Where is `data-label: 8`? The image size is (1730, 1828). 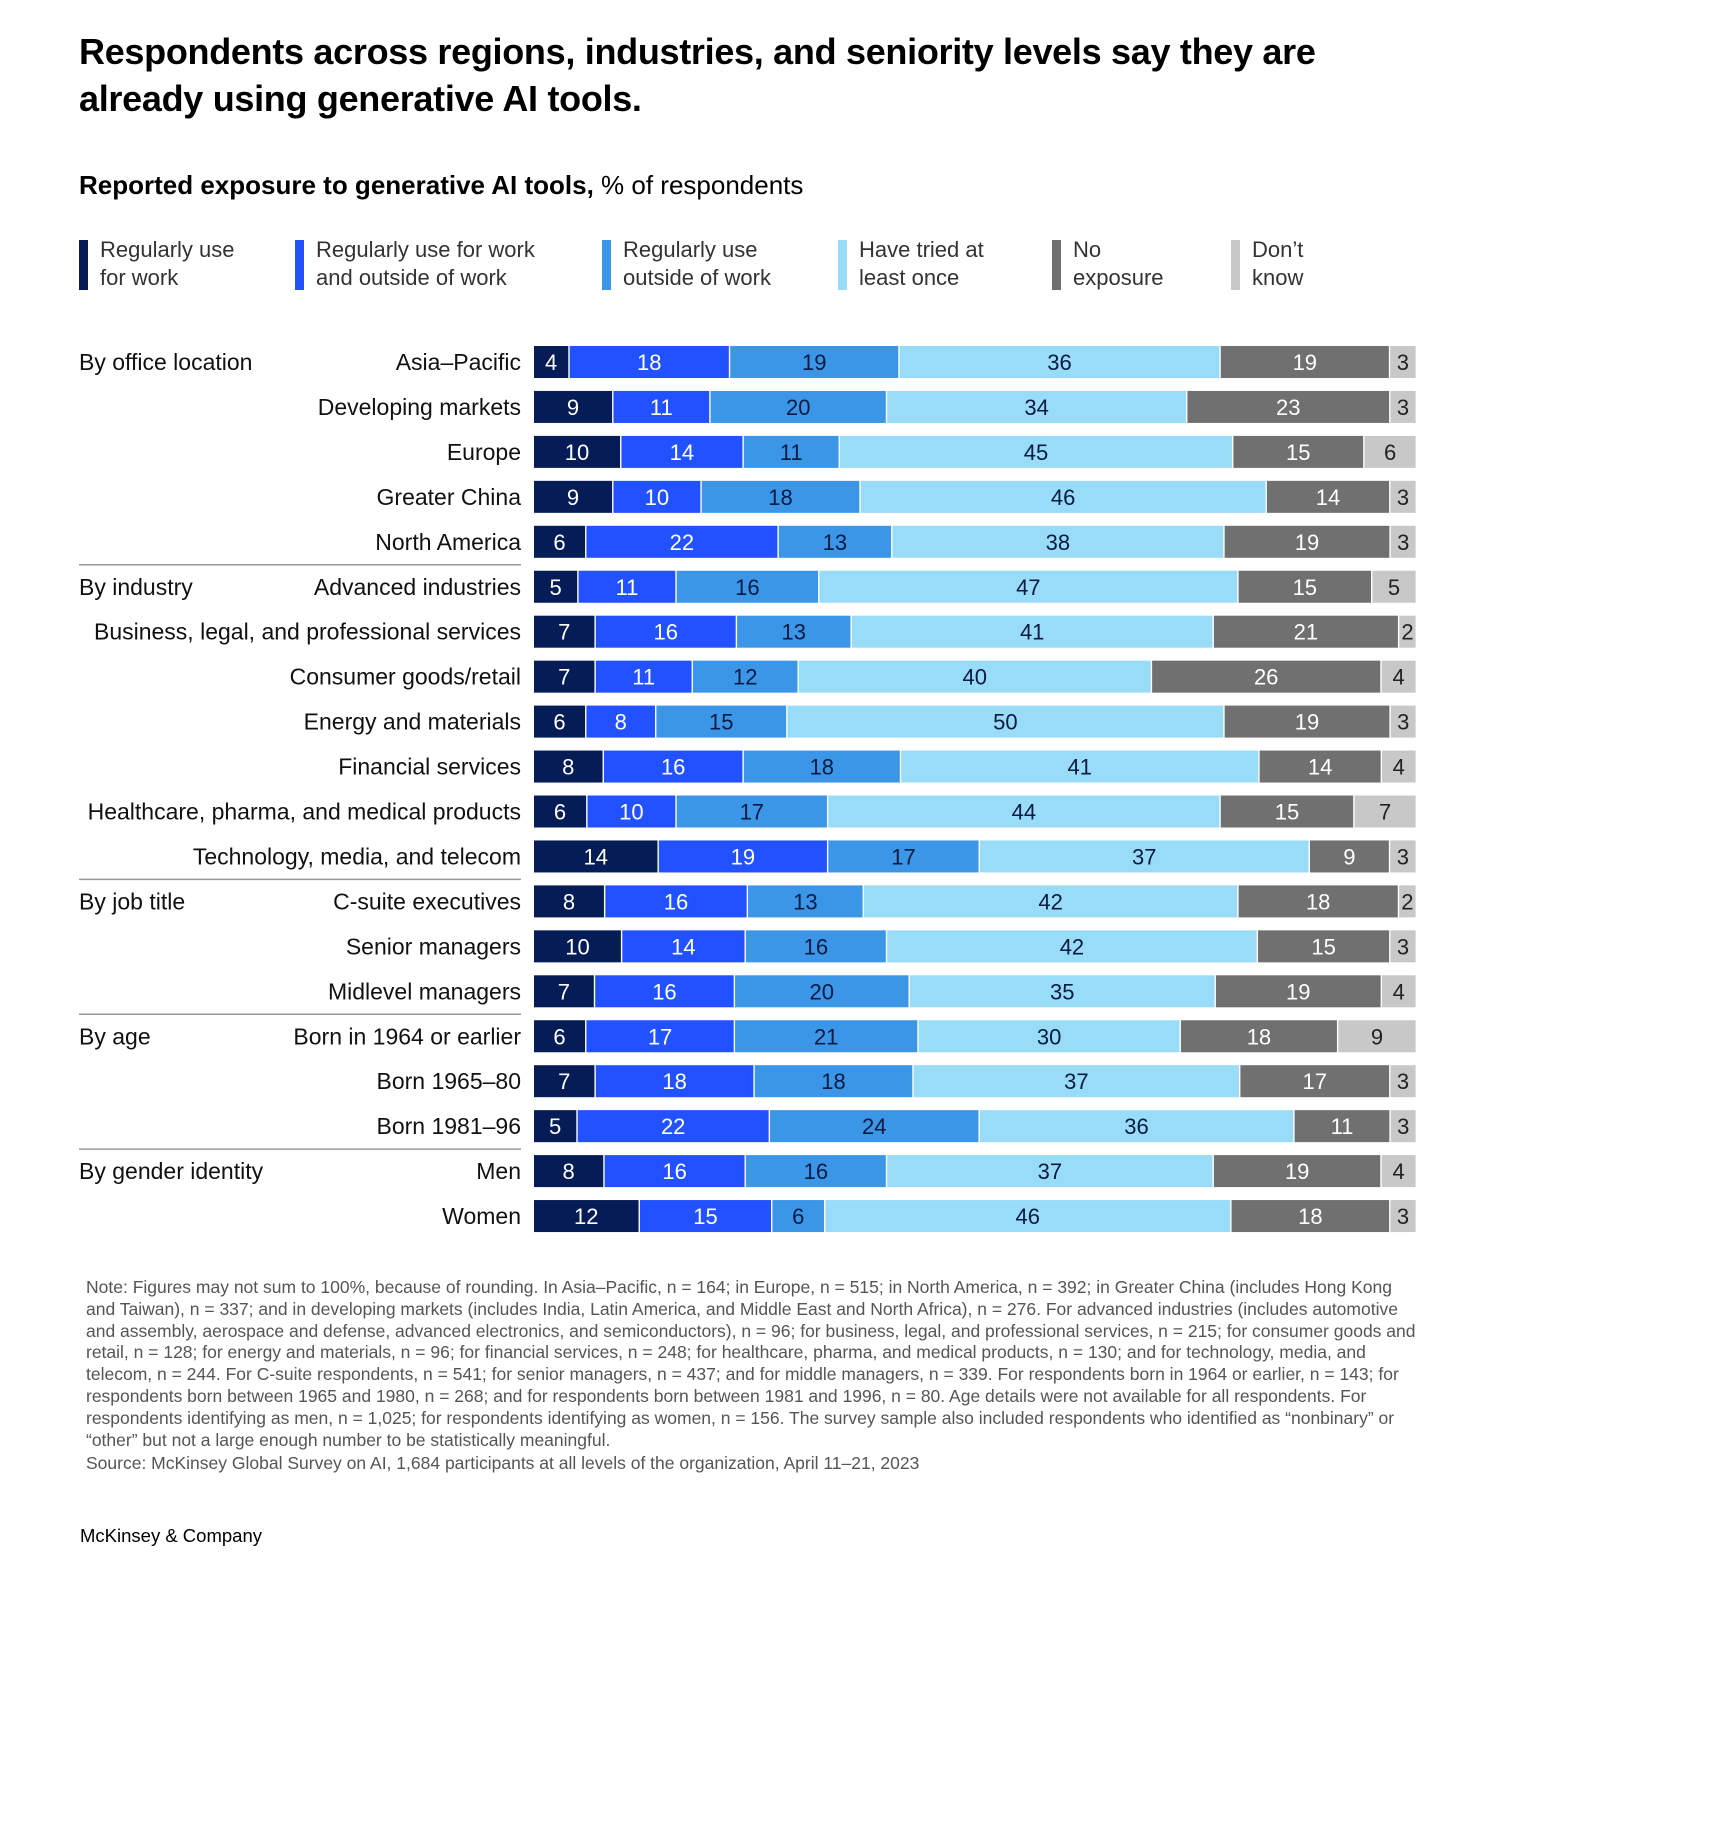
data-label: 8 is located at coordinates (568, 767).